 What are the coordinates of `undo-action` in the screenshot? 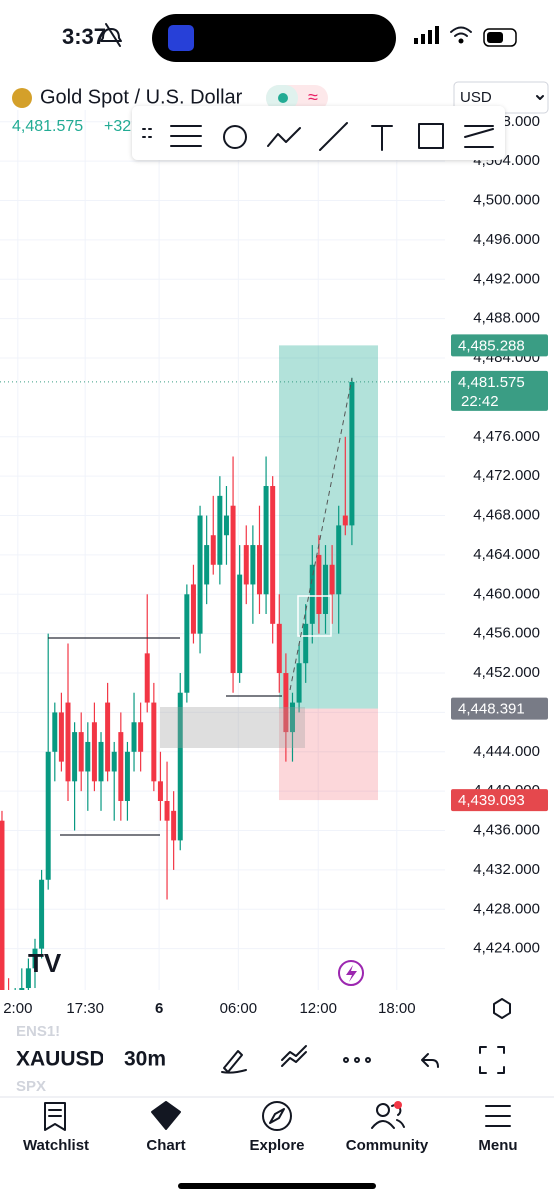 It's located at (430, 1060).